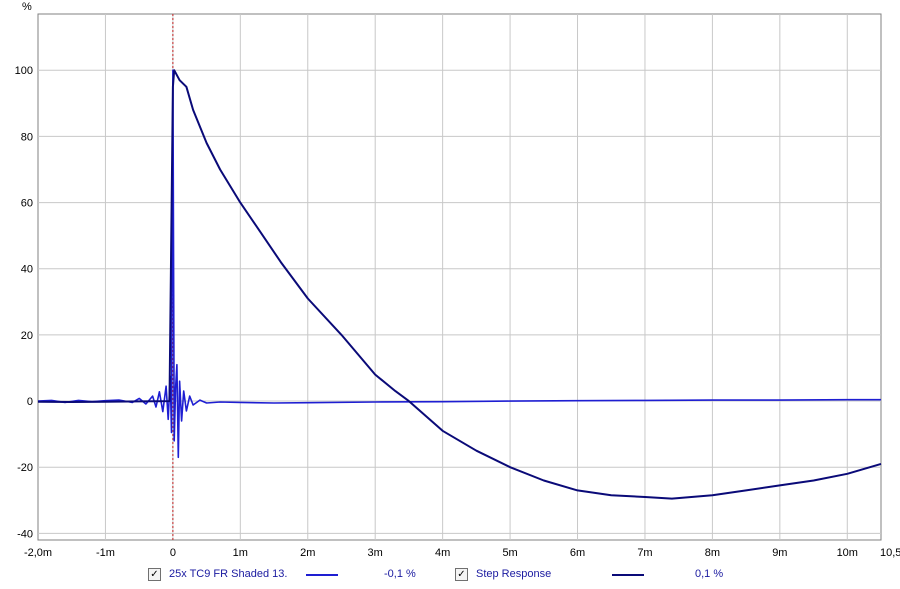 The height and width of the screenshot is (589, 900). I want to click on y-tick-label: 100, so click(24, 71).